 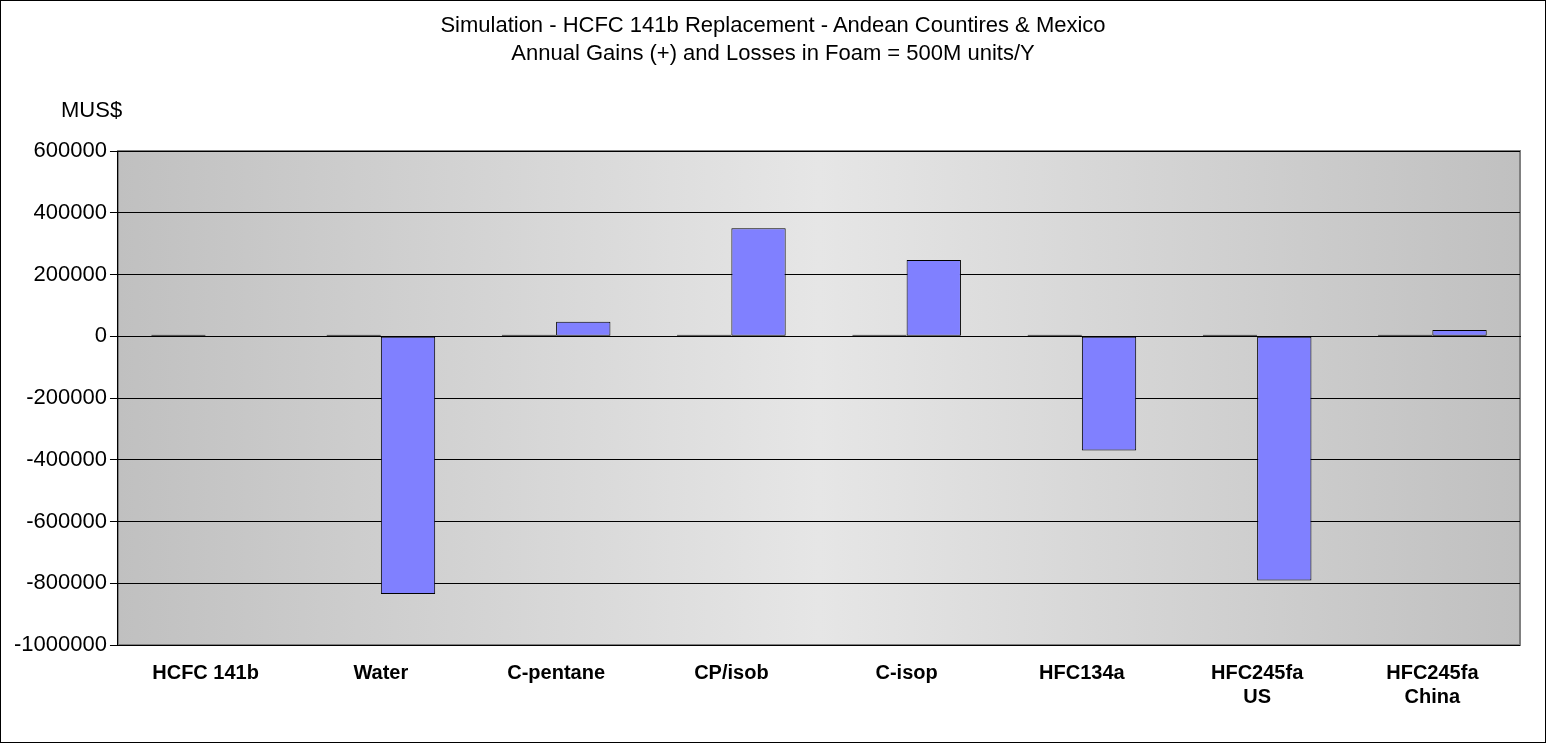 I want to click on chart-subtitle: Annual Gains (+) and Losses in Foam = 500M units/Y, so click(x=773, y=53).